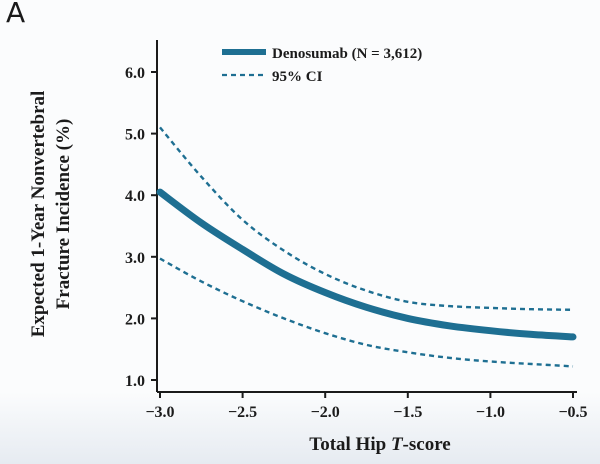 Image resolution: width=600 pixels, height=464 pixels. Describe the element at coordinates (297, 77) in the screenshot. I see `legend-label-ci: 95% CI` at that location.